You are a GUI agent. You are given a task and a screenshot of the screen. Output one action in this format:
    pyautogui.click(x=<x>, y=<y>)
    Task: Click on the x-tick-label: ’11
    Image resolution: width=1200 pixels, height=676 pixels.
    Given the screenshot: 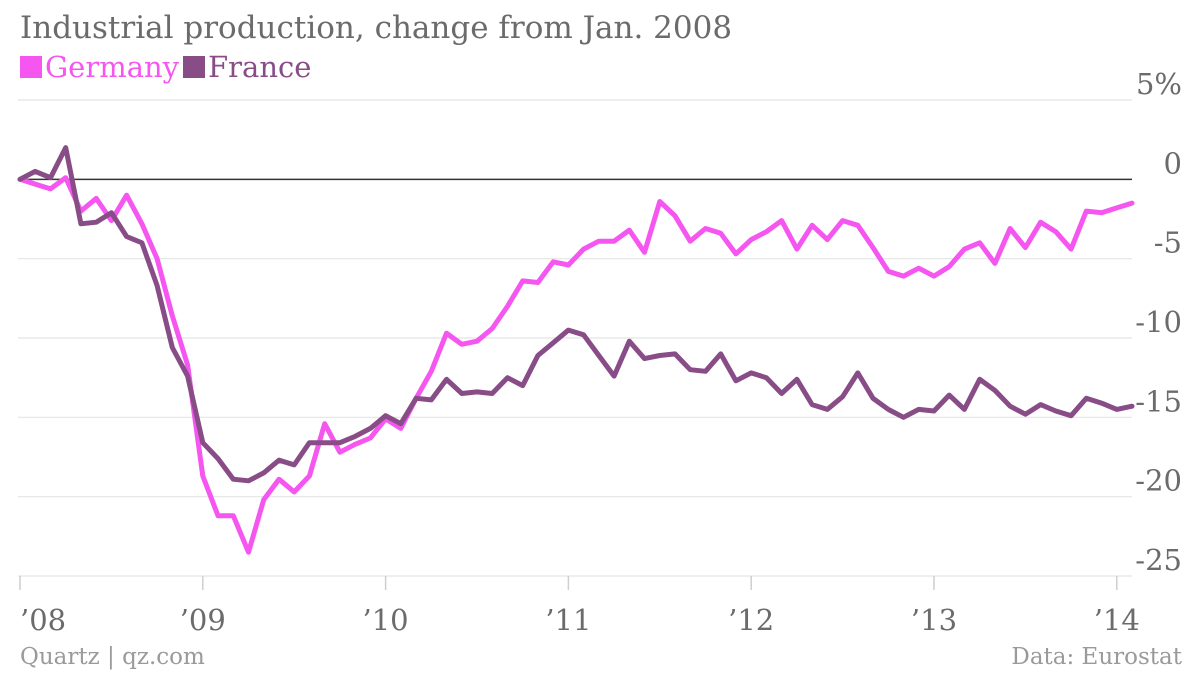 What is the action you would take?
    pyautogui.click(x=568, y=620)
    